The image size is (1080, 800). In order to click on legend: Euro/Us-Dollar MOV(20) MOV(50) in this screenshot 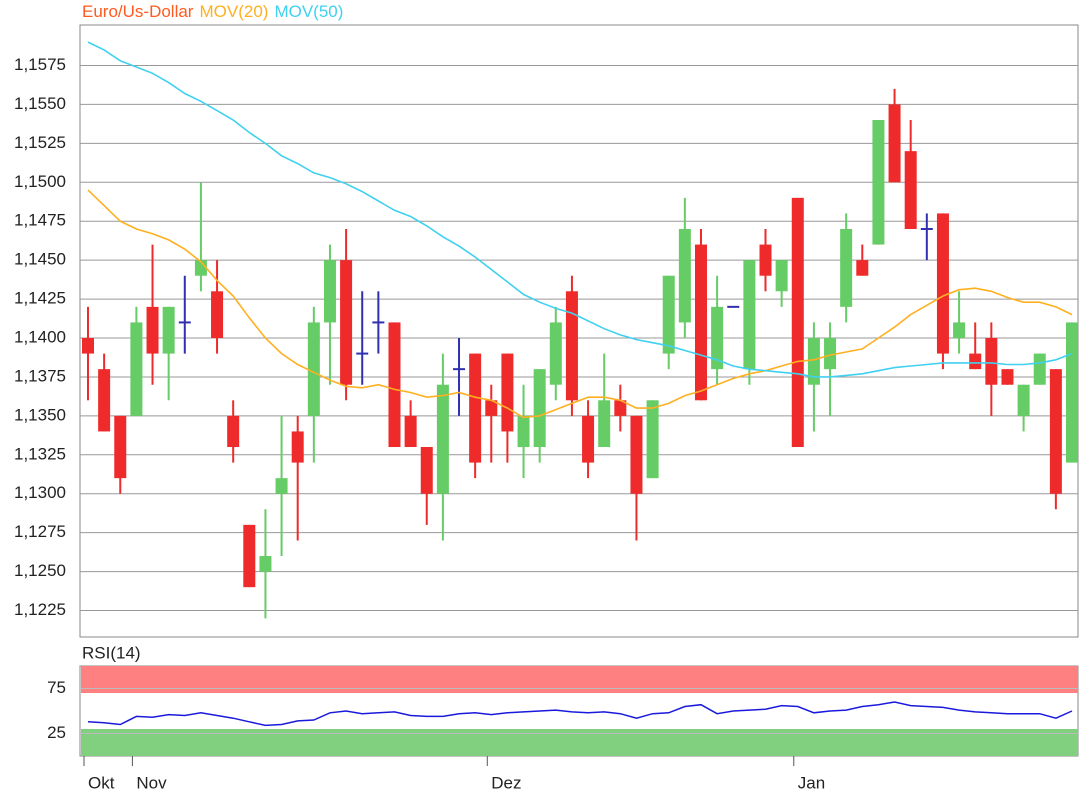, I will do `click(212, 11)`.